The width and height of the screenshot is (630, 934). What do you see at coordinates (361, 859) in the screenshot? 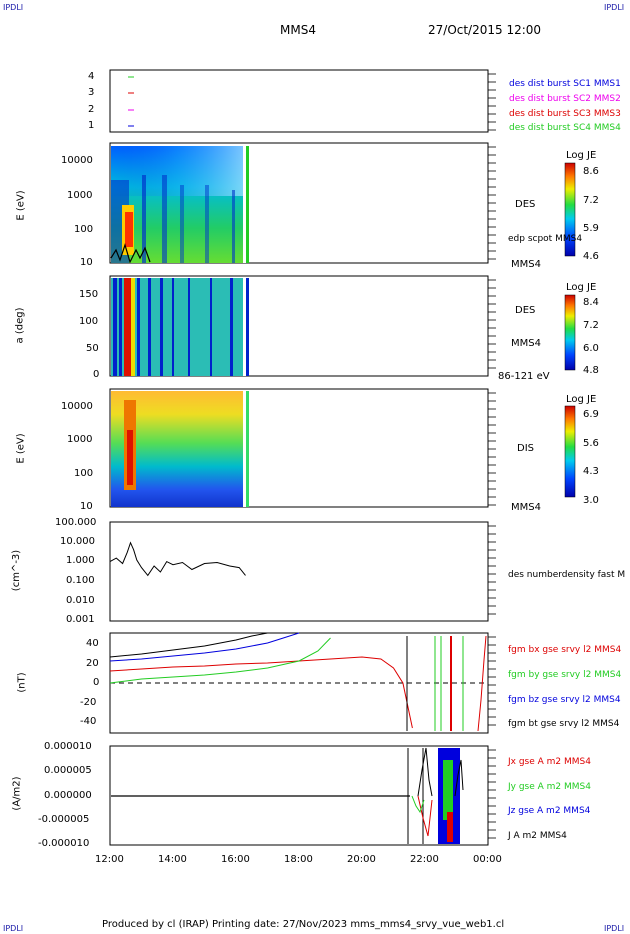
I see `xtick-2000: 20:00` at bounding box center [361, 859].